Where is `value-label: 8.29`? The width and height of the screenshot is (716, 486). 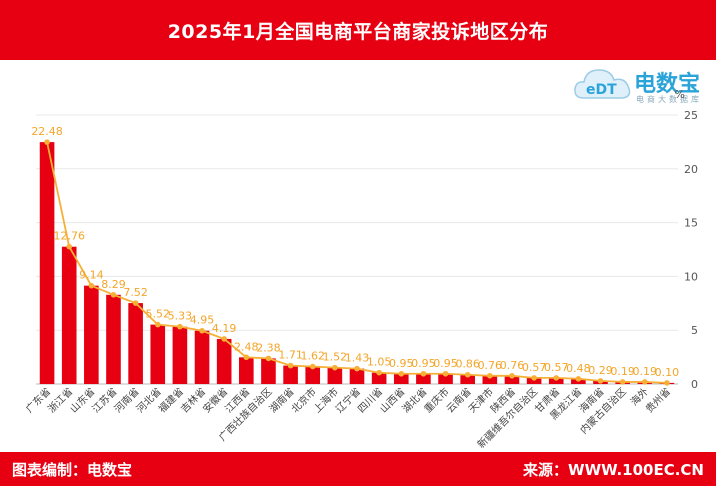 value-label: 8.29 is located at coordinates (113, 284).